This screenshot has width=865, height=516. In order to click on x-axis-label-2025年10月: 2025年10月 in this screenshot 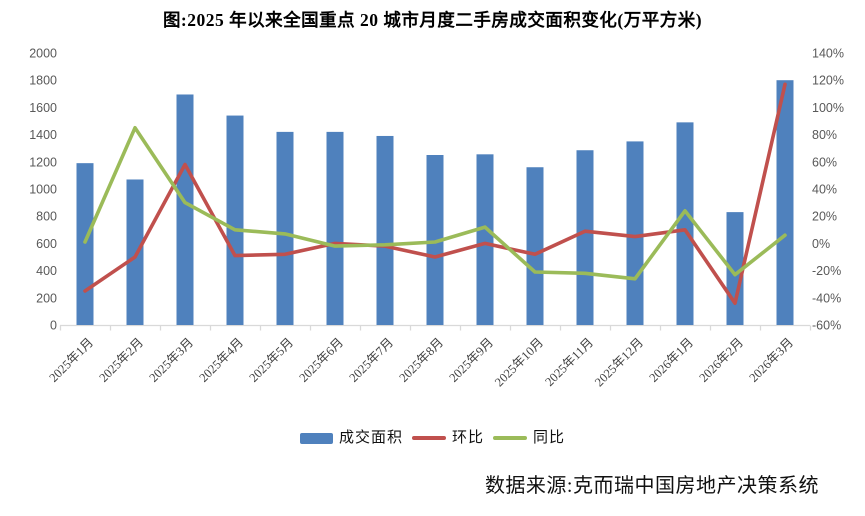, I will do `click(519, 362)`.